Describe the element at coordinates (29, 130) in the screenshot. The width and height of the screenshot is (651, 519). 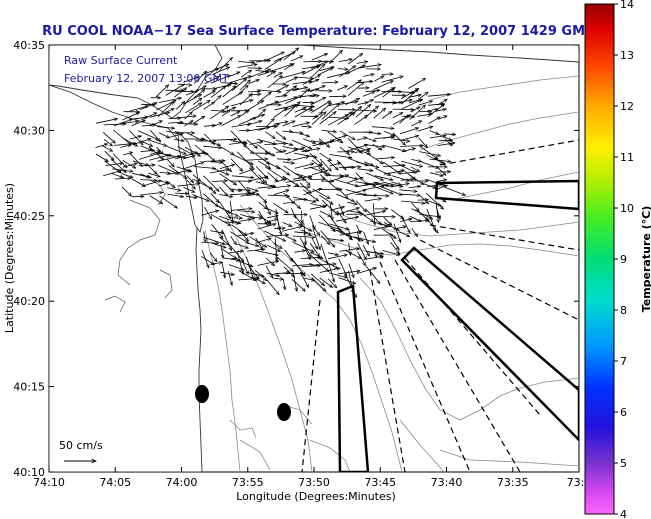
I see `y-tick-label: 40:30` at that location.